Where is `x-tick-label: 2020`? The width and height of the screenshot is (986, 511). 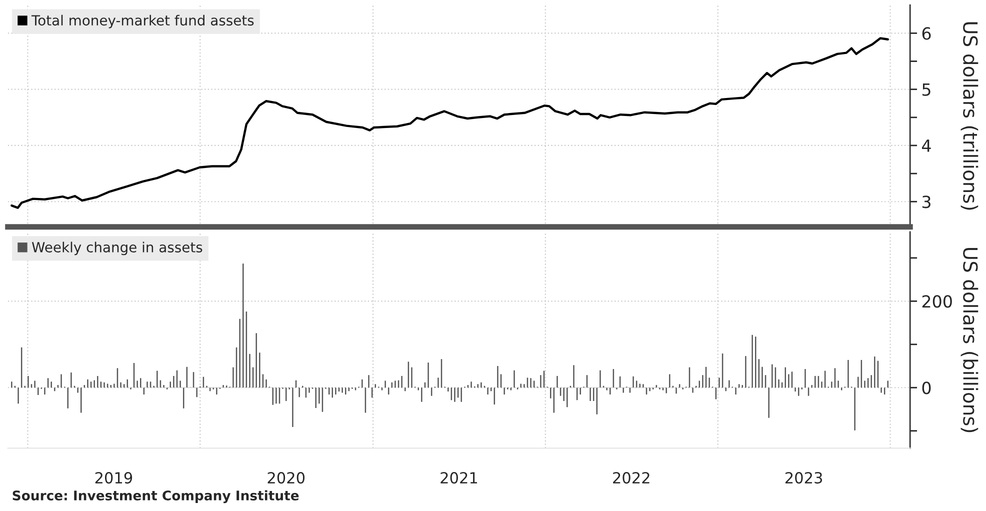
x-tick-label: 2020 is located at coordinates (286, 478).